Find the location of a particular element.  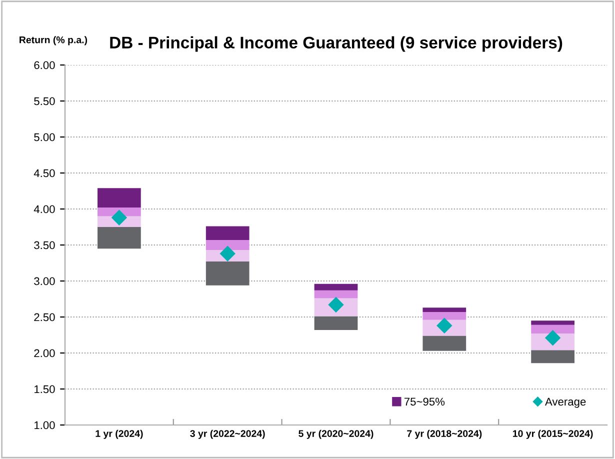

y-tick-label: 2.50 is located at coordinates (44, 317).